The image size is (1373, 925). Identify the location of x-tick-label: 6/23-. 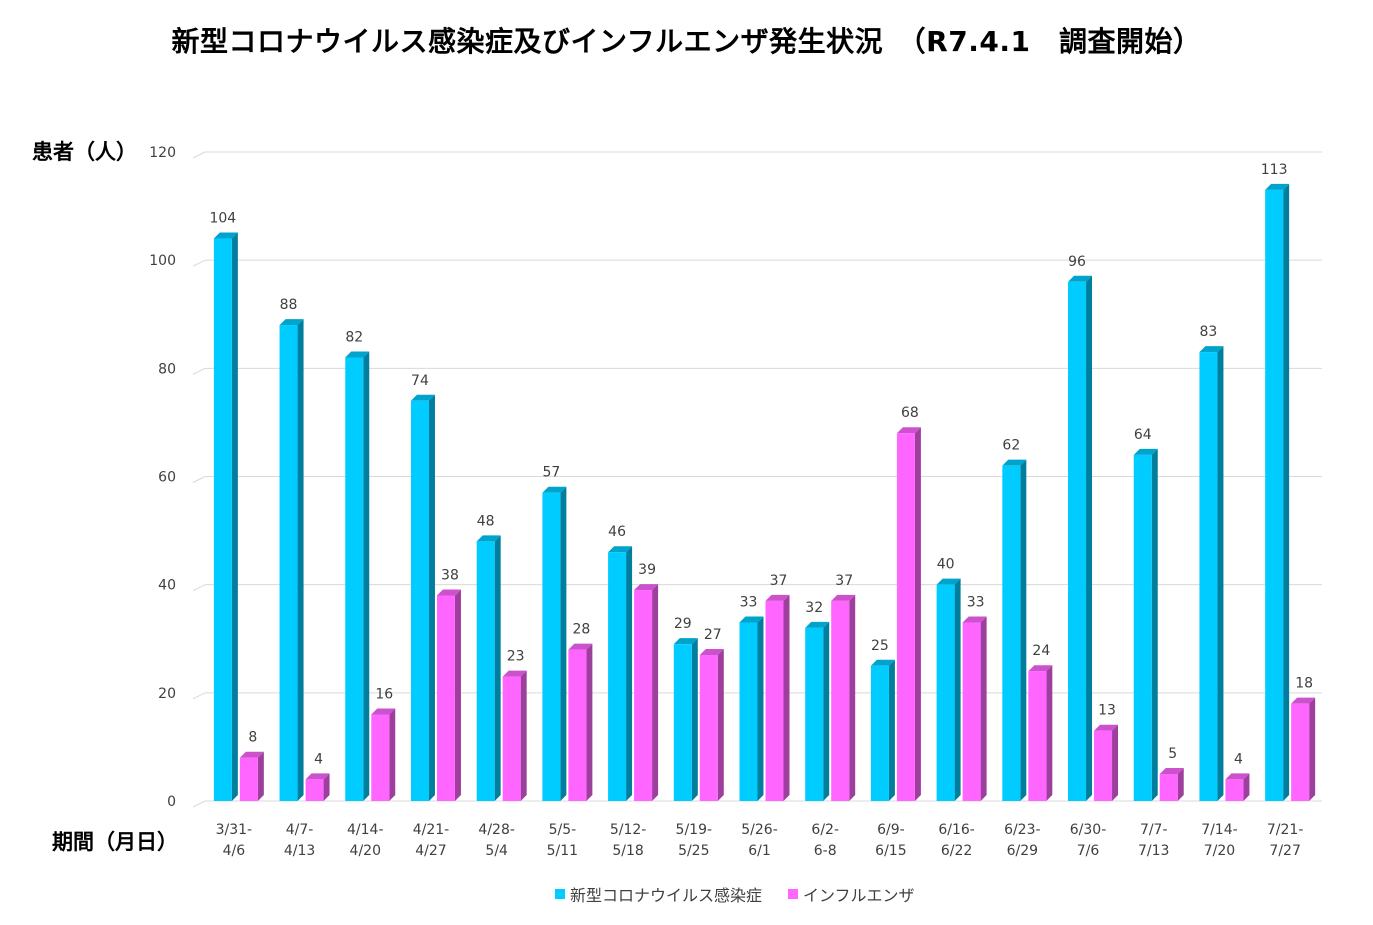
(1022, 830).